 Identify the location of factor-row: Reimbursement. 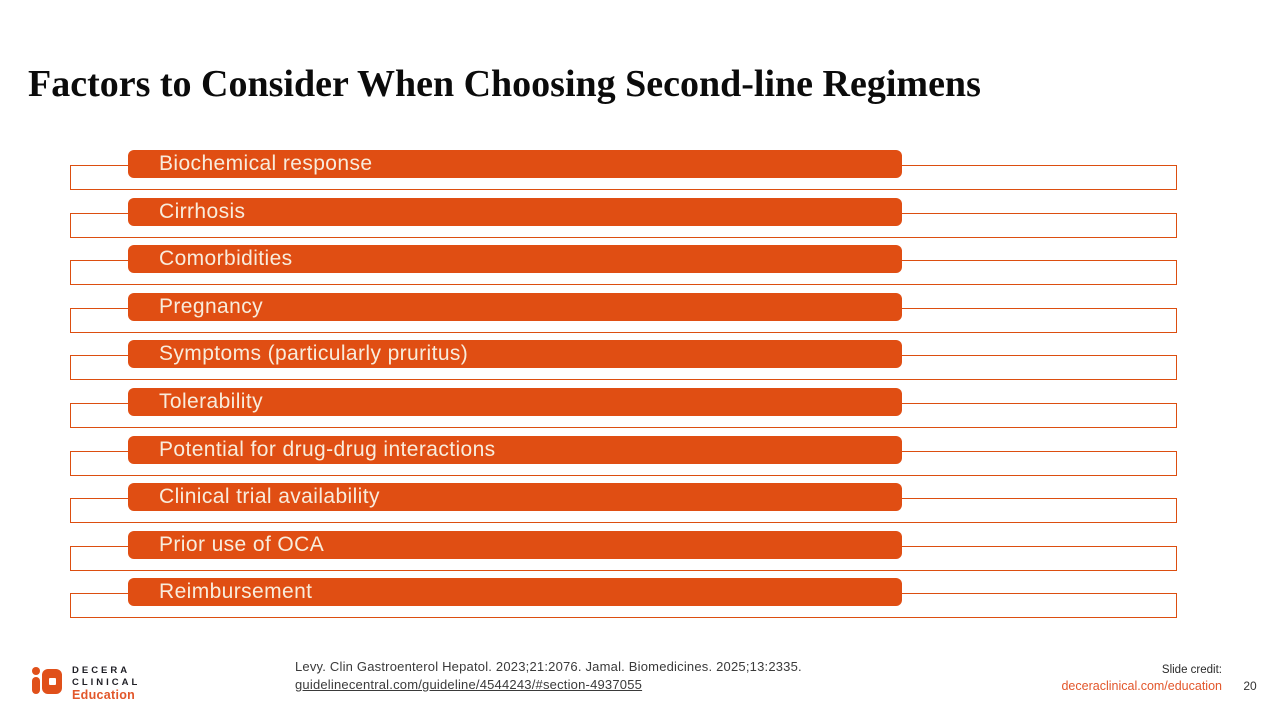
(640, 599).